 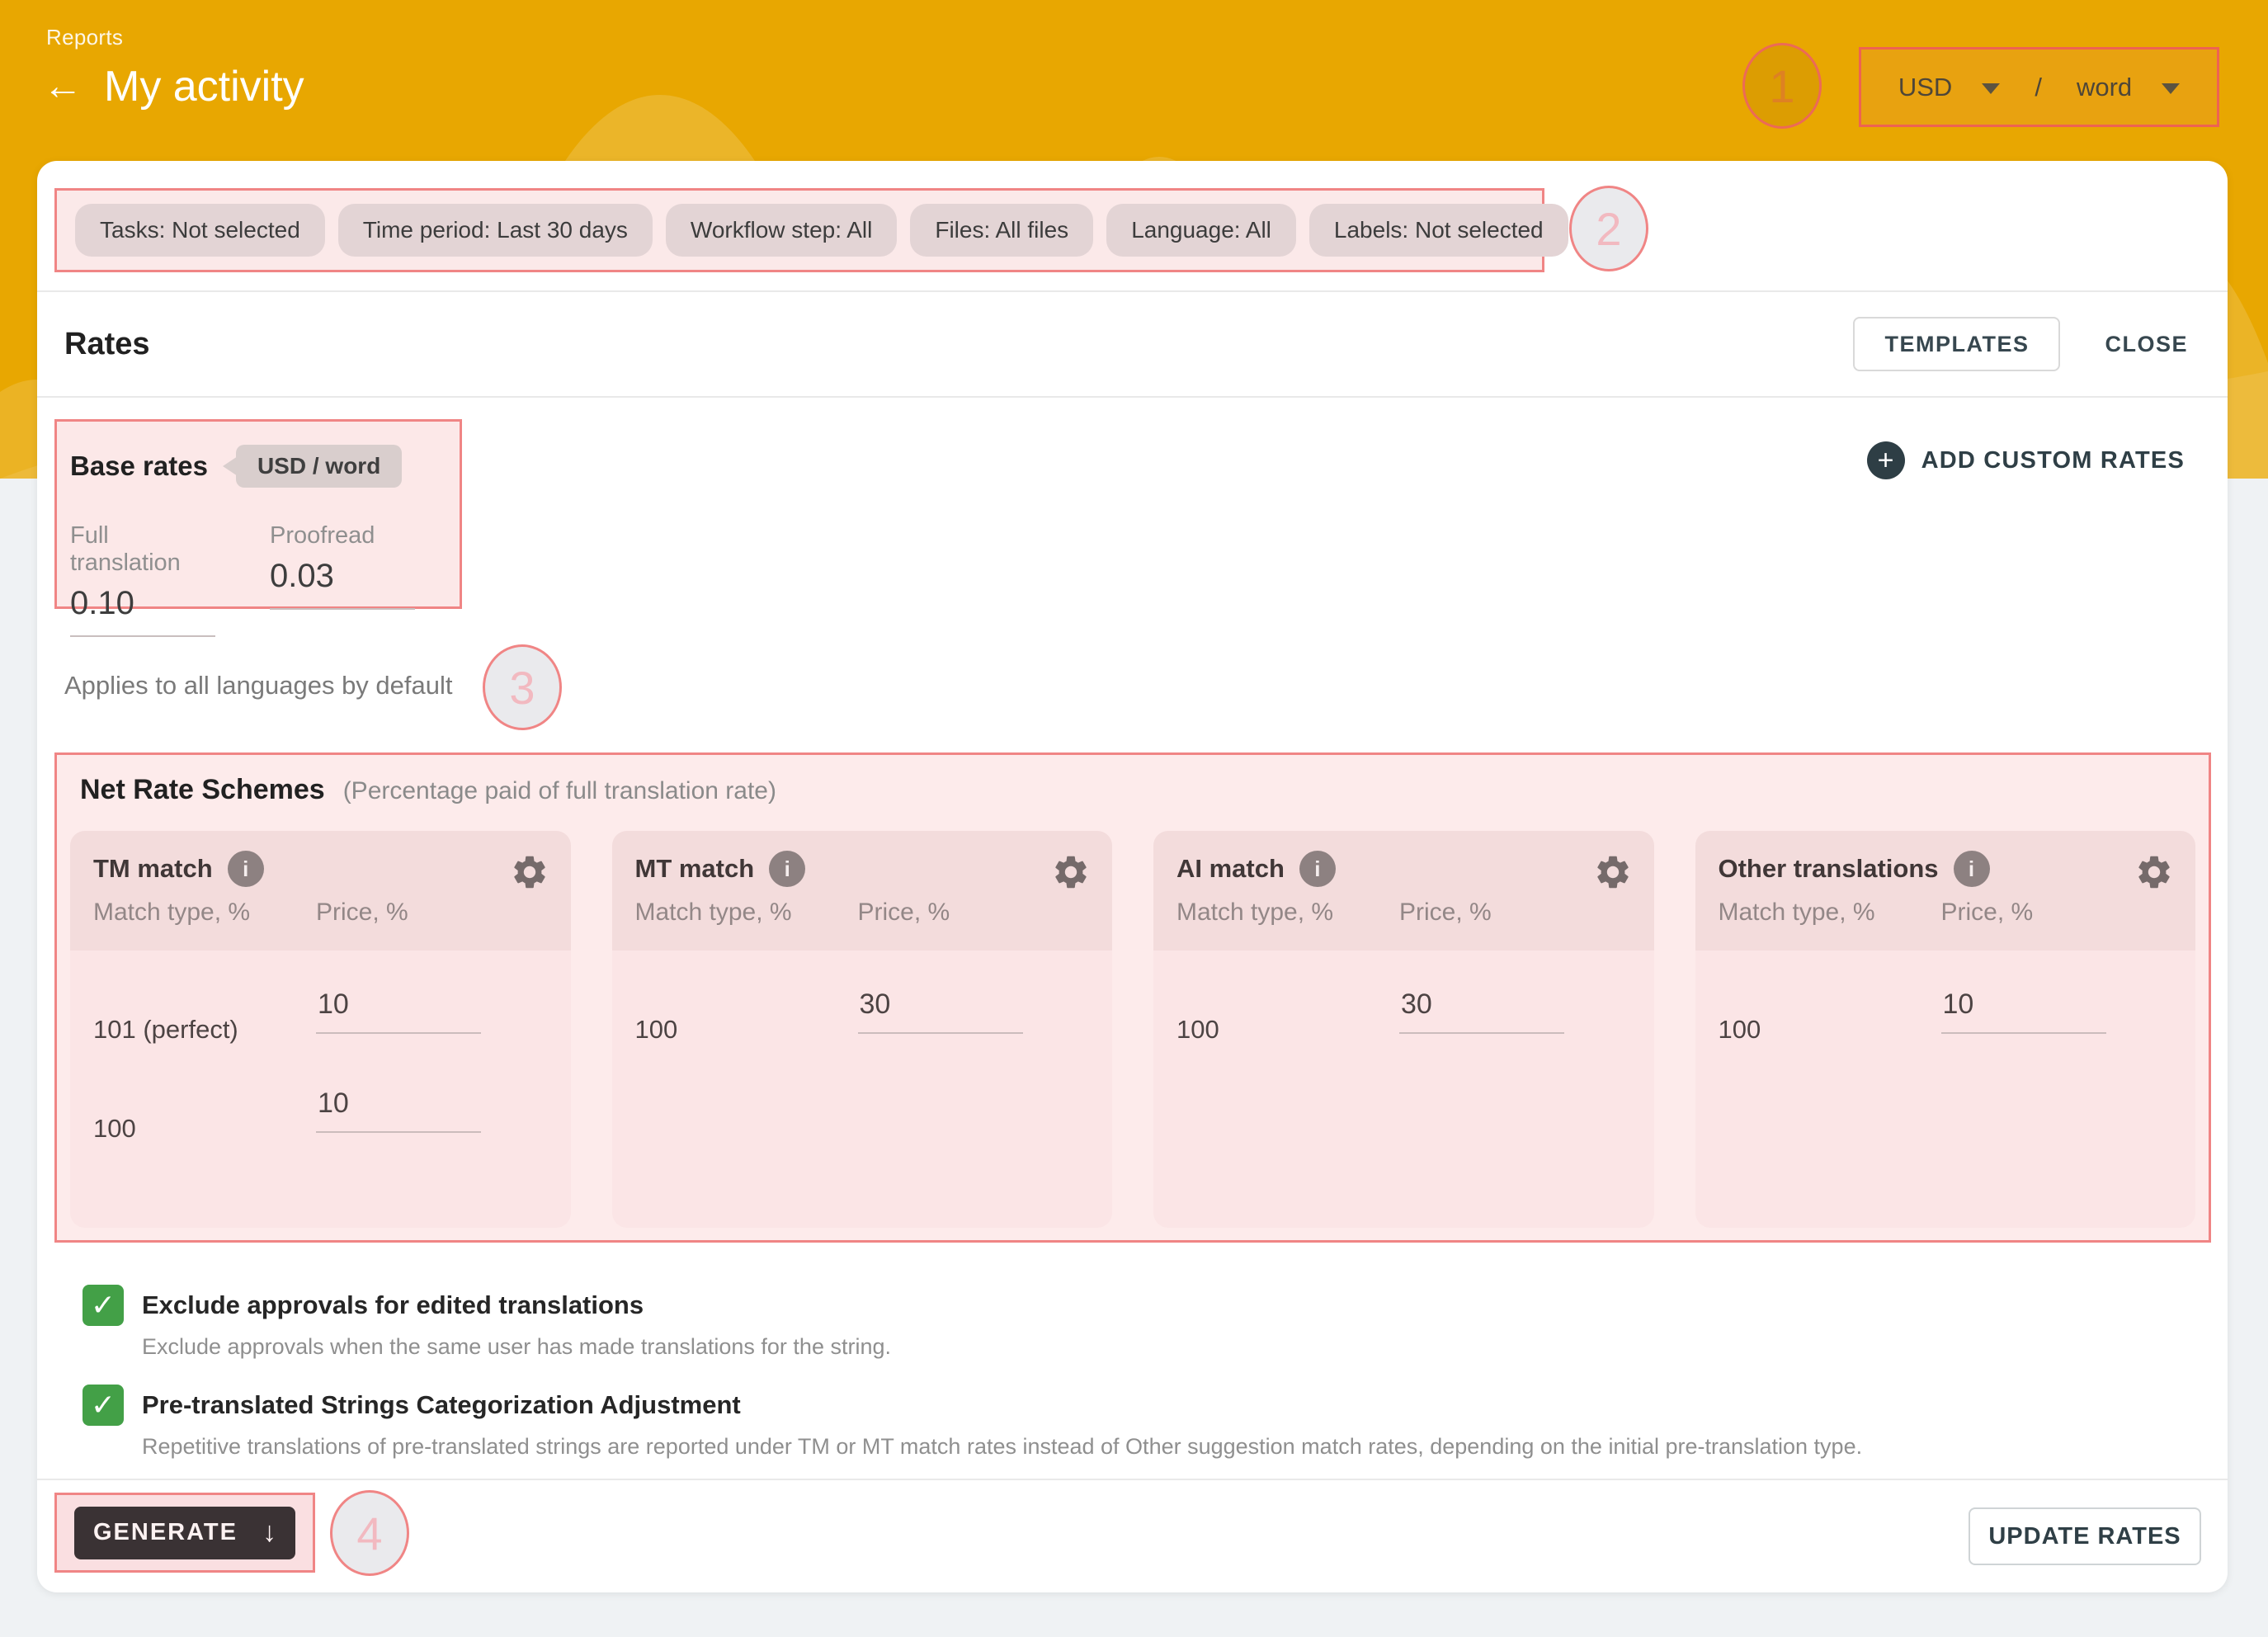 I want to click on annotation-number: 1, so click(x=1782, y=85).